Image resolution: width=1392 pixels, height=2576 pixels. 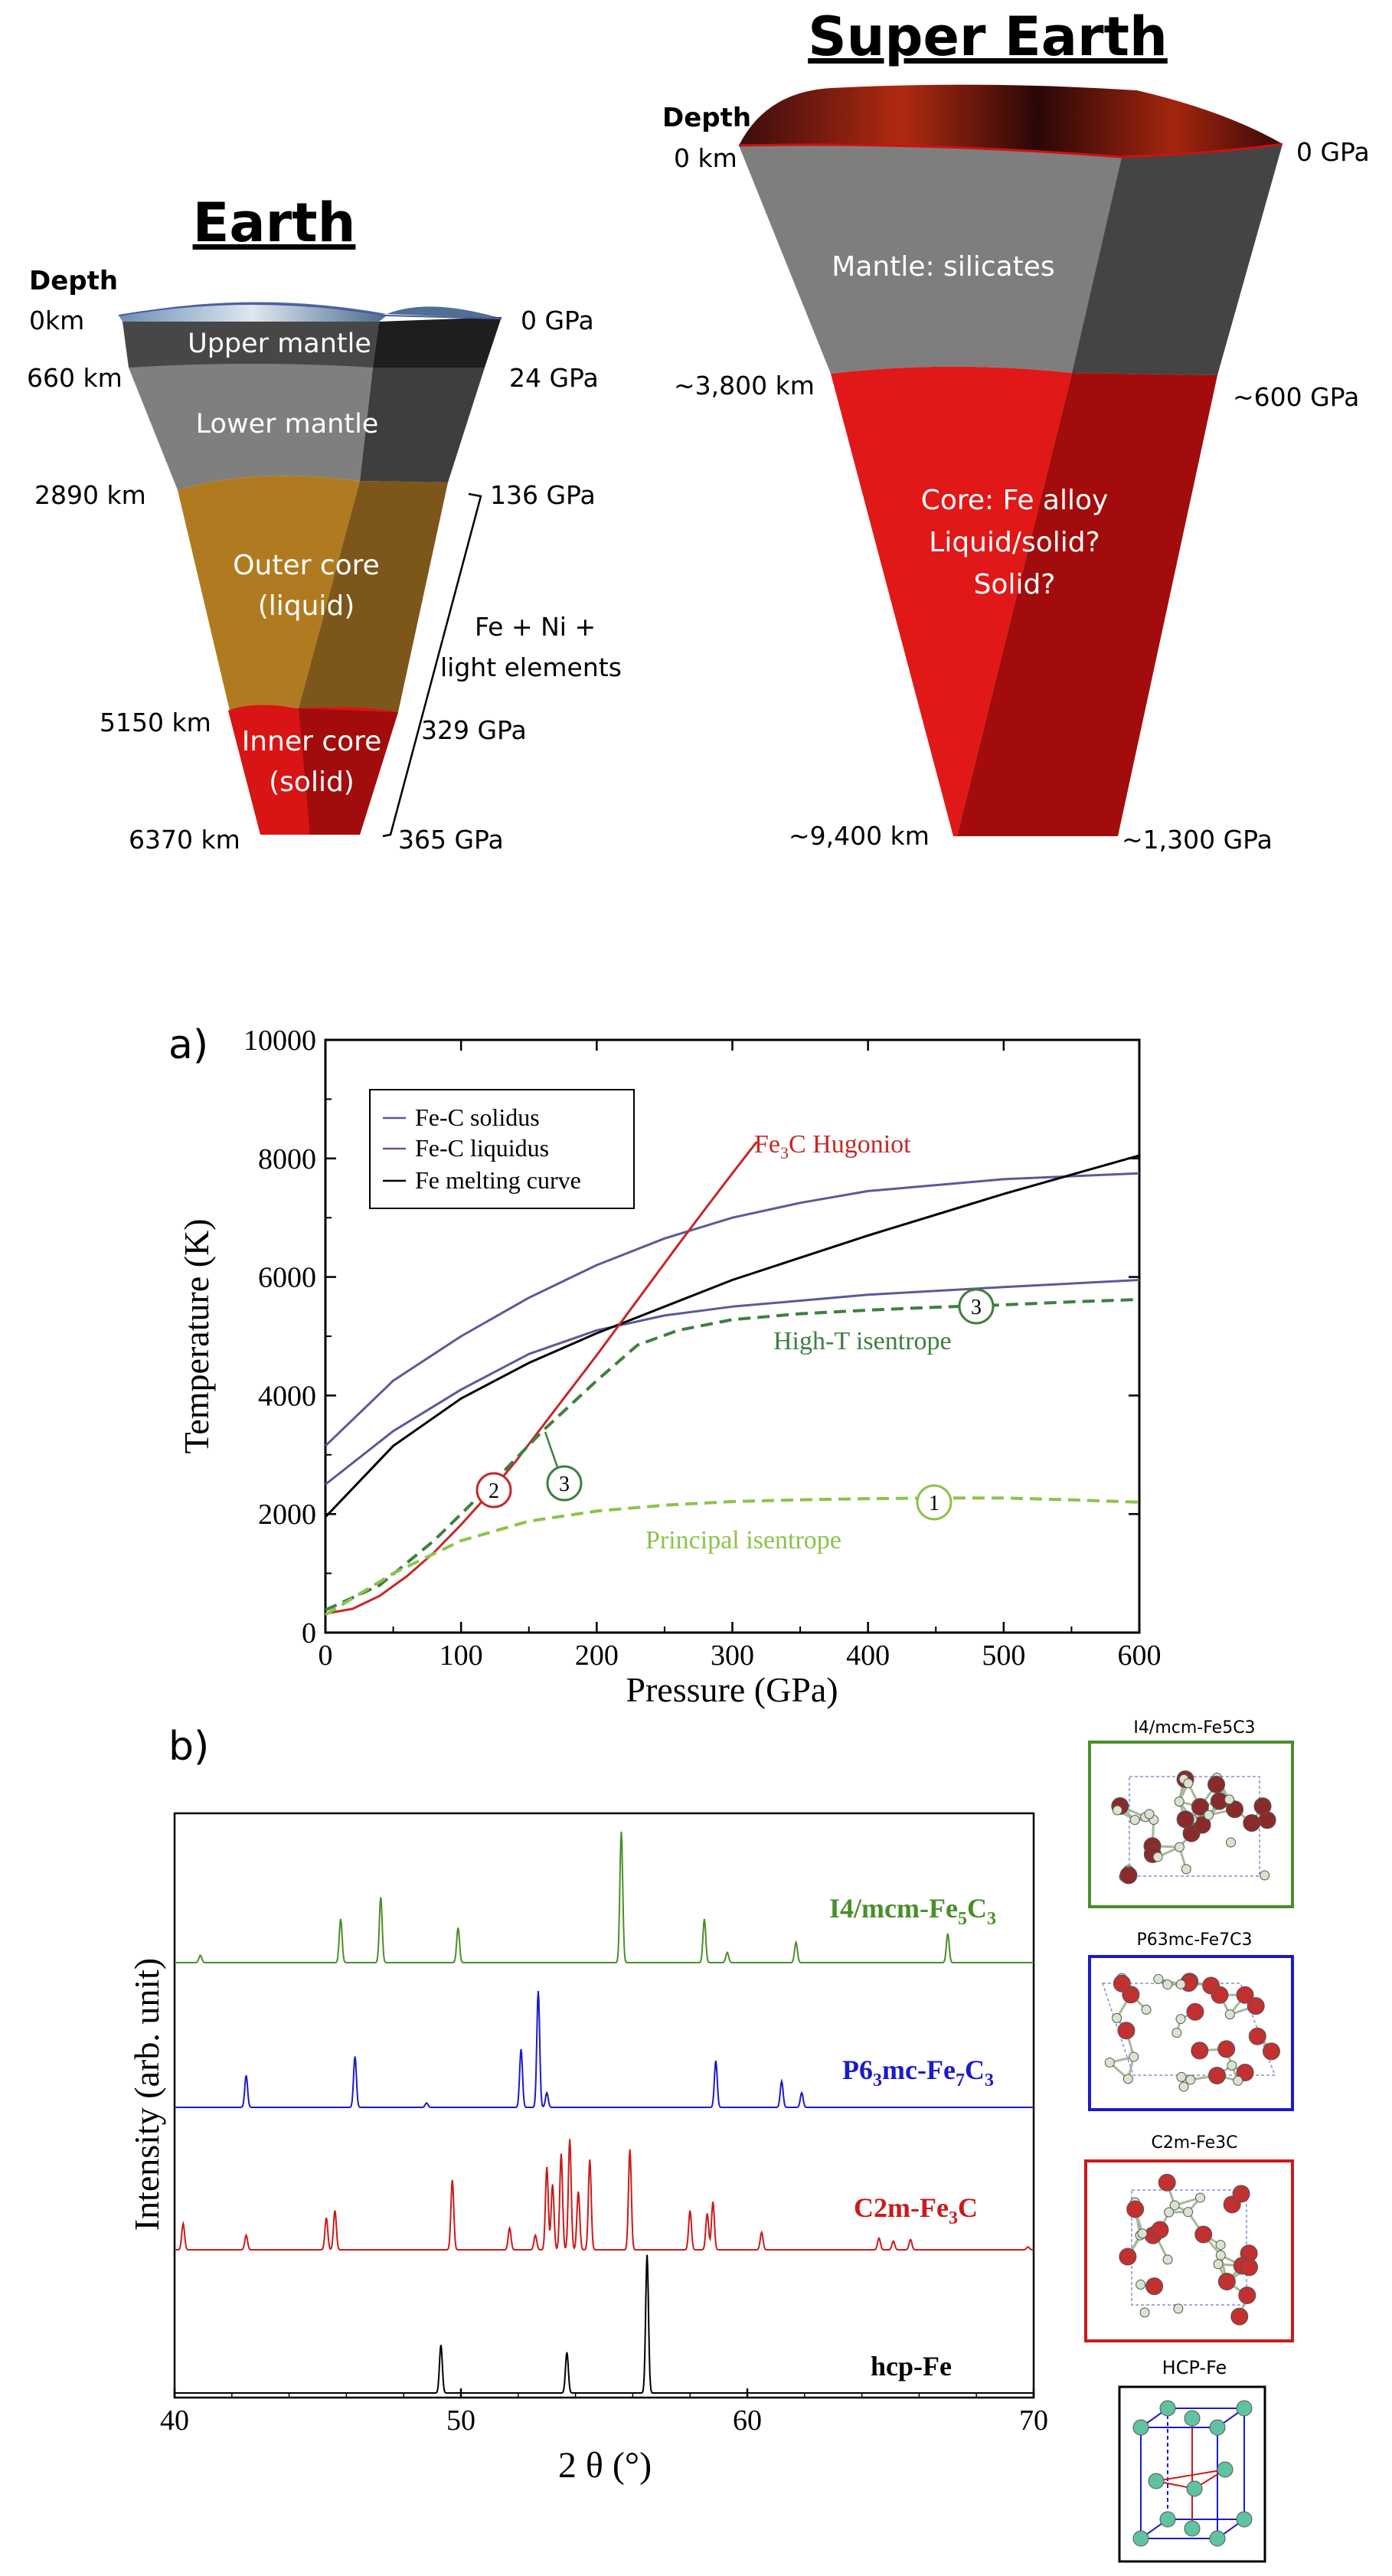 I want to click on legend-solidus: Fe-C solidus, so click(x=478, y=1117).